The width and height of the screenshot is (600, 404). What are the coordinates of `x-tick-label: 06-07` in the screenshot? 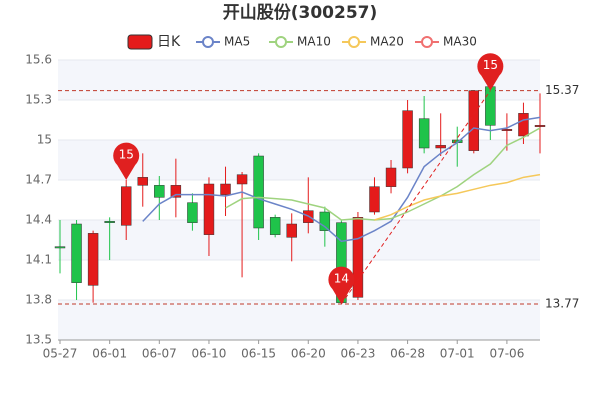 It's located at (159, 354).